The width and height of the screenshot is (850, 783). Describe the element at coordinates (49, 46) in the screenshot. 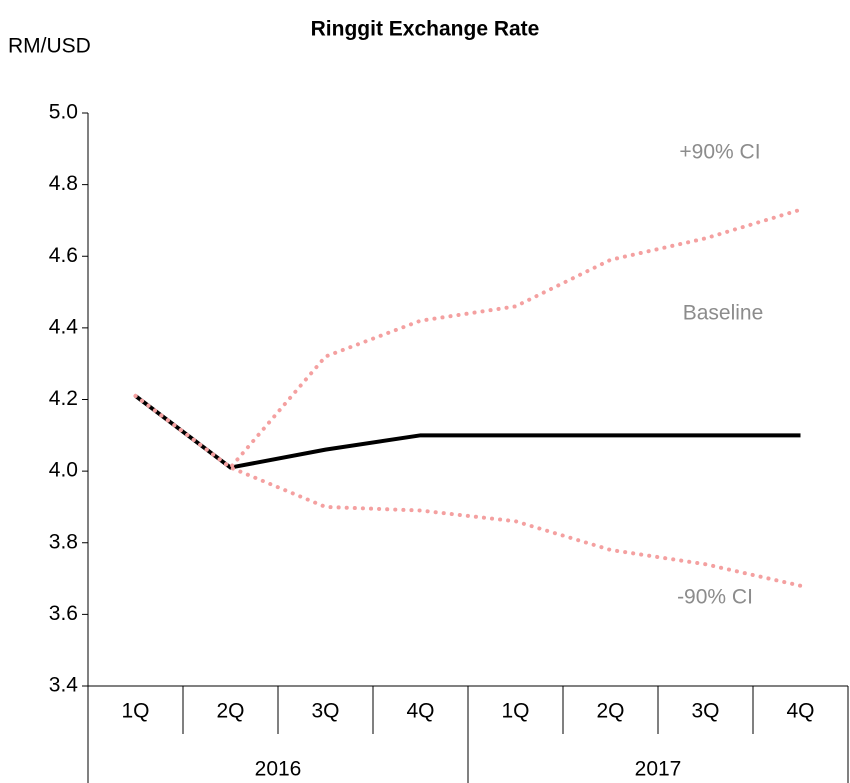

I see `y-axis-label: RM/USD` at that location.